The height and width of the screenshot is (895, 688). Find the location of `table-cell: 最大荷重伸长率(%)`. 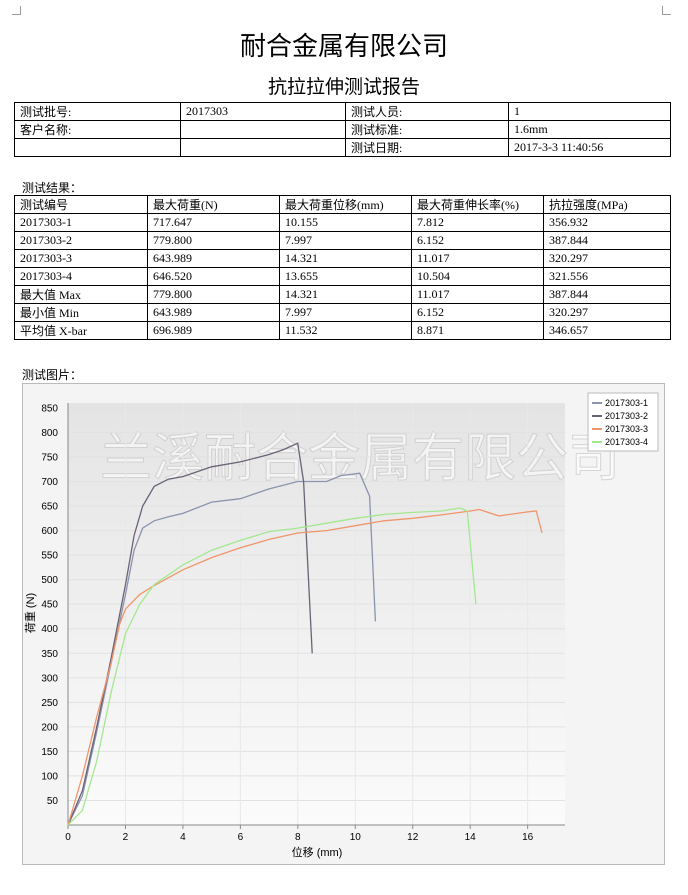

table-cell: 最大荷重伸长率(%) is located at coordinates (477, 204).